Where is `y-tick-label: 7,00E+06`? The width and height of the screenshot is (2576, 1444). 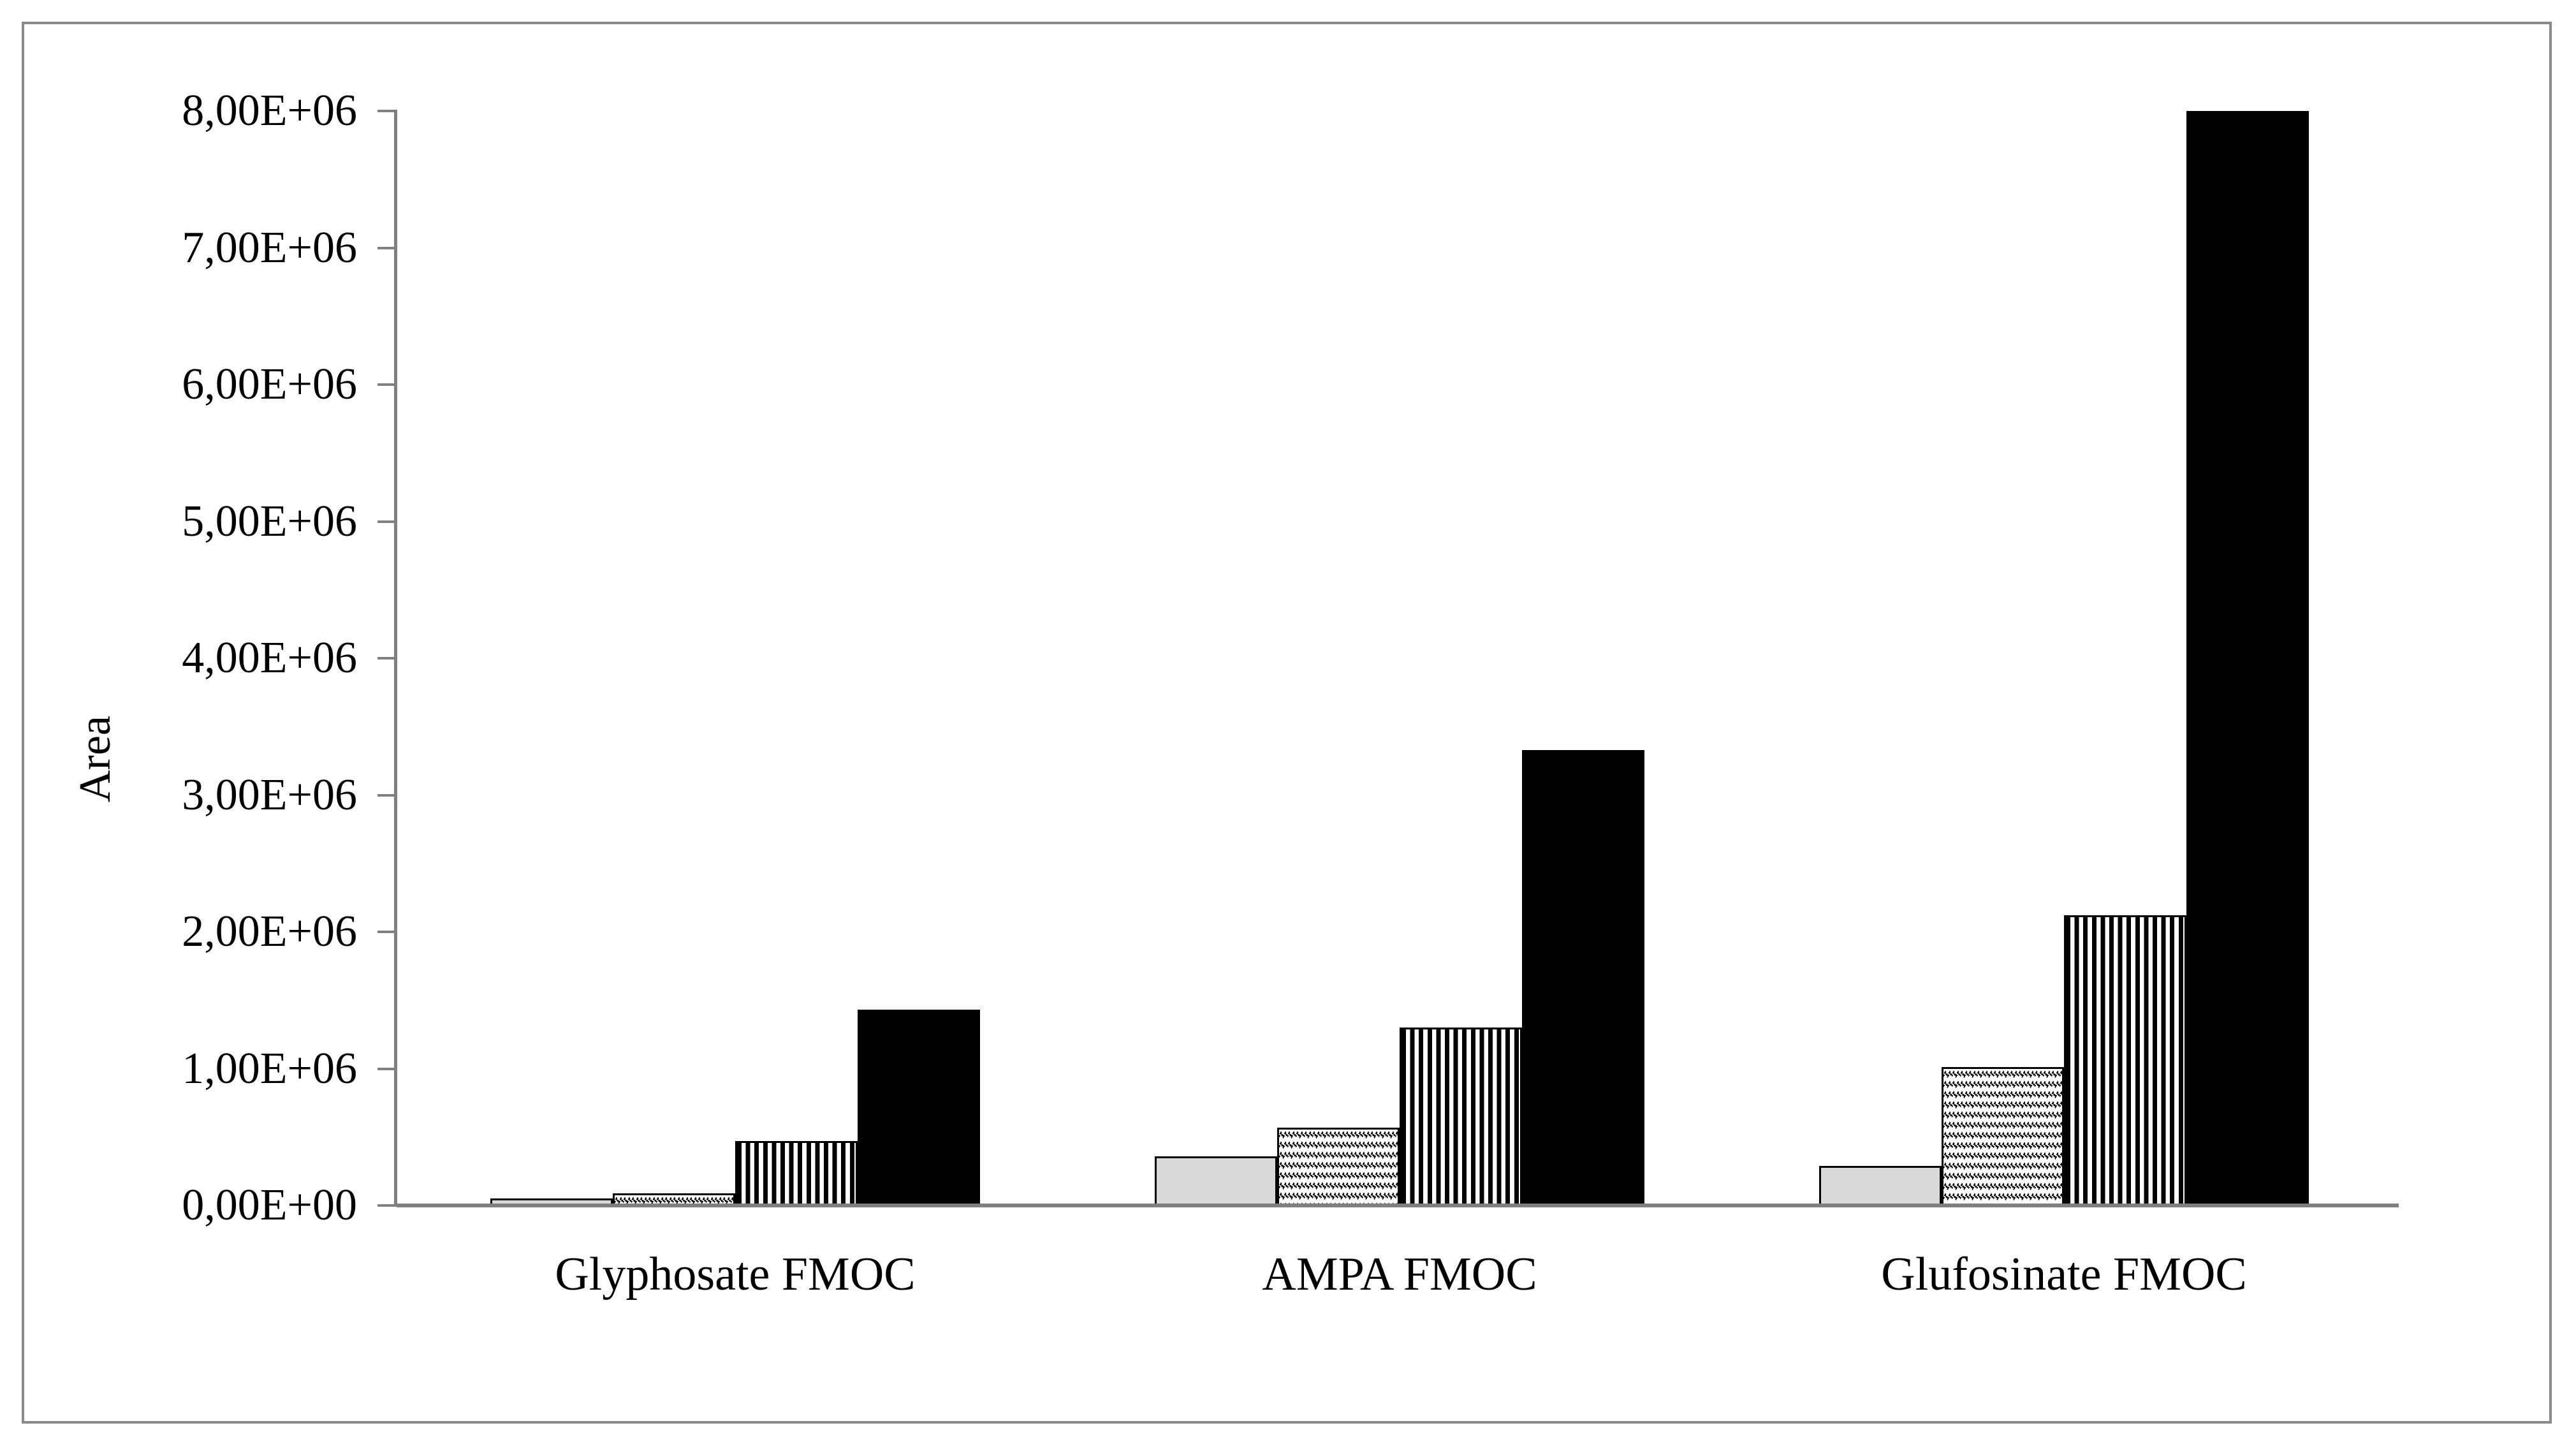
y-tick-label: 7,00E+06 is located at coordinates (269, 247).